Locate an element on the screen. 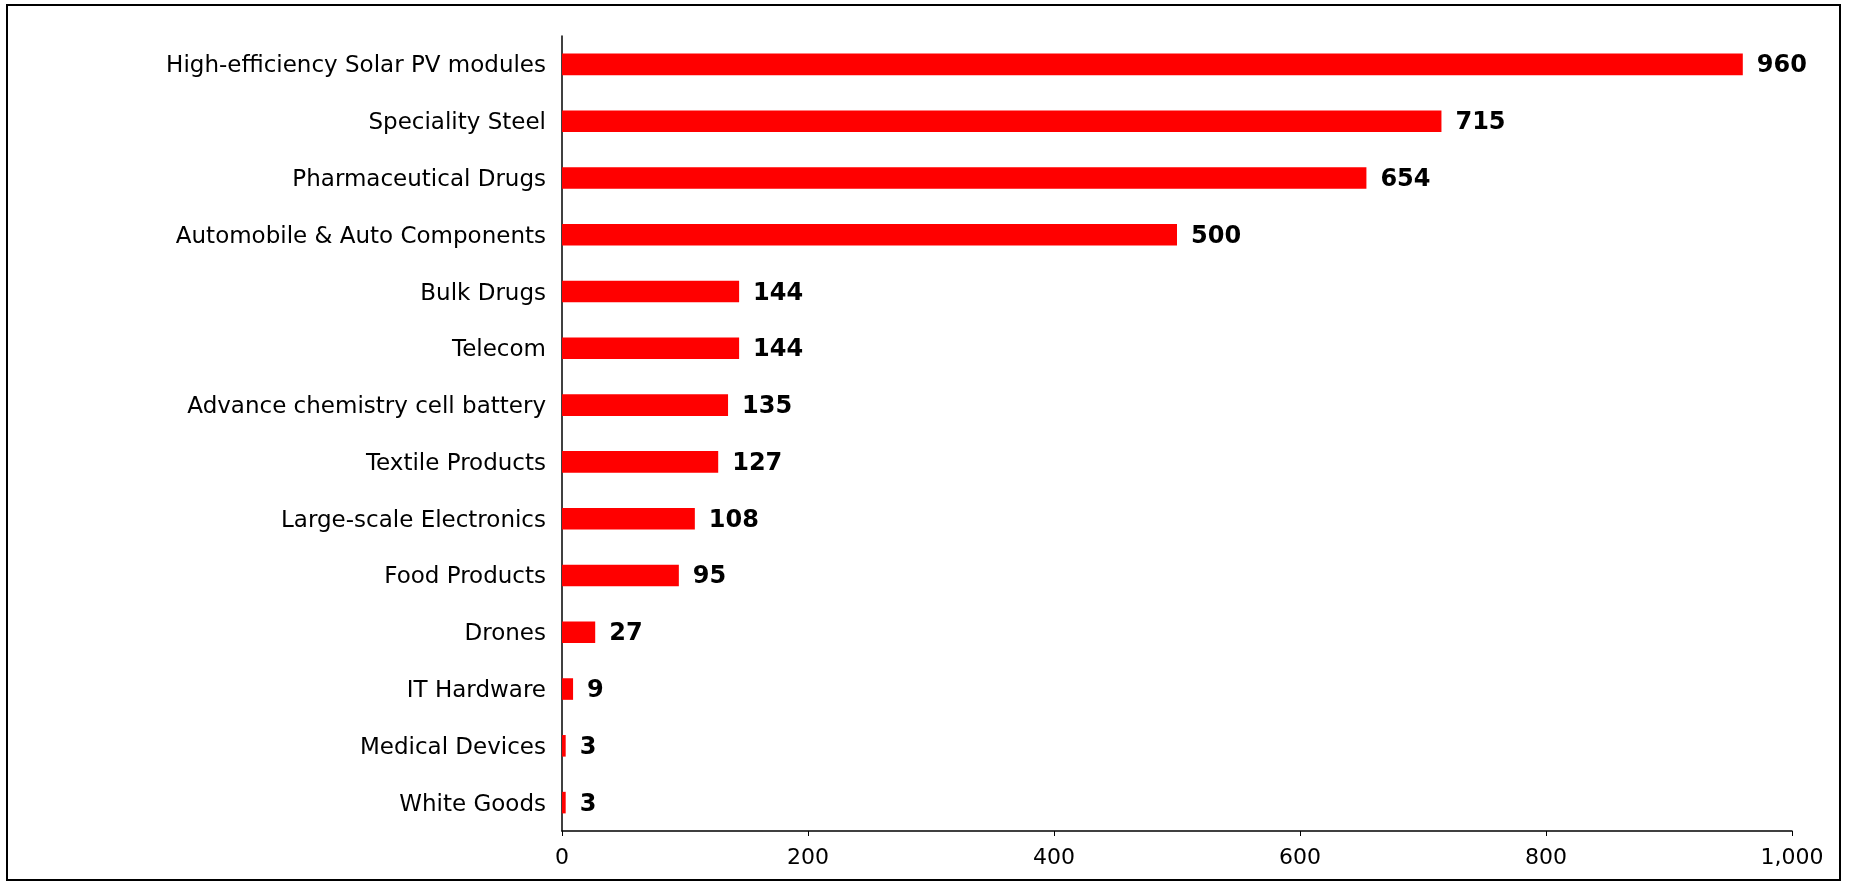  y-tick-label: Drones is located at coordinates (505, 632).